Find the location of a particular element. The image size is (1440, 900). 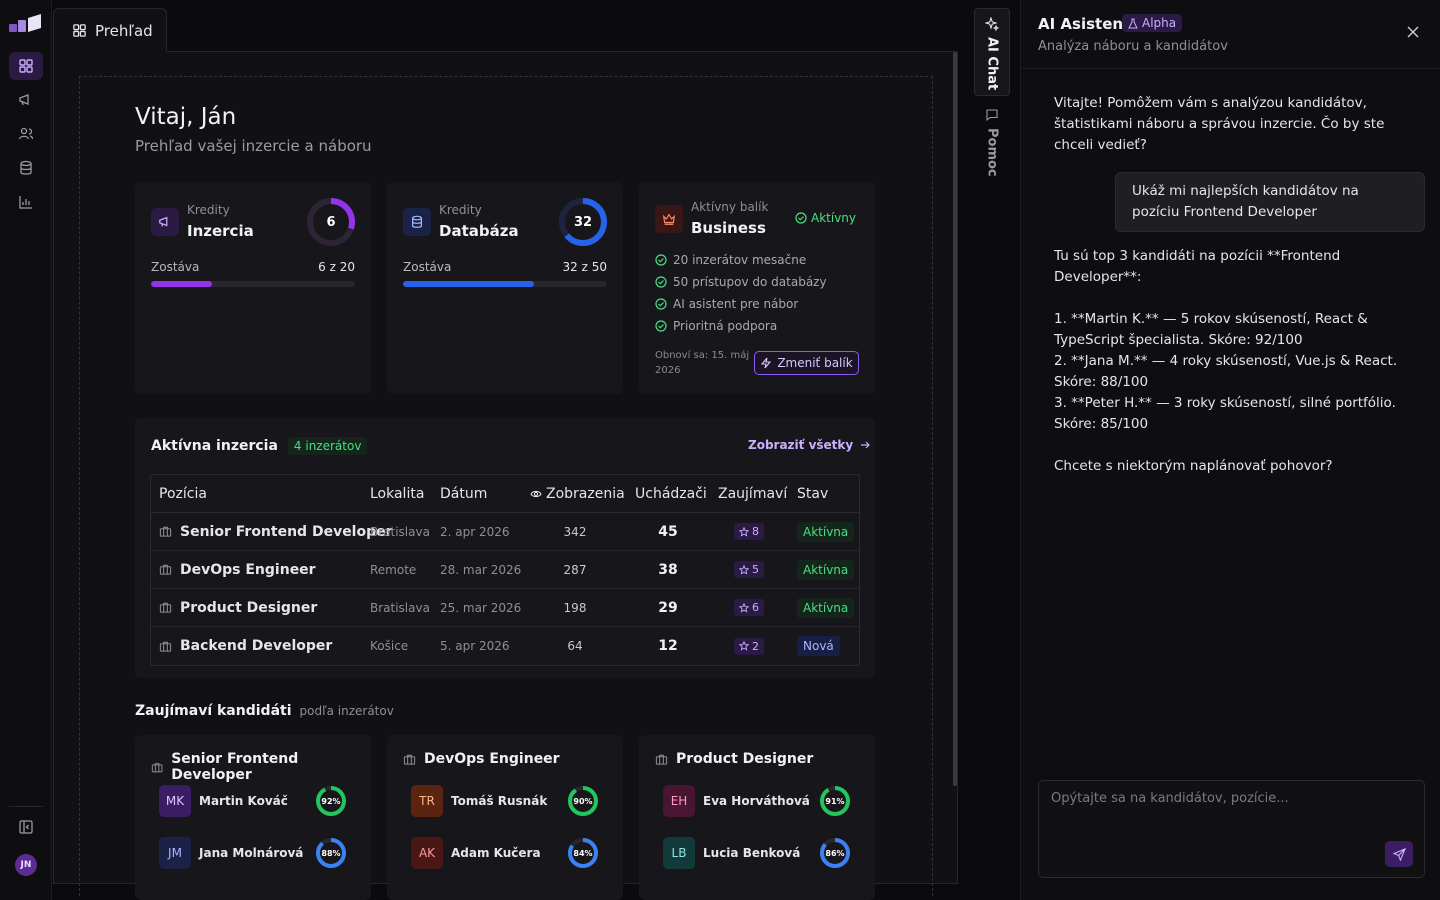

candidate-score-ring: 92% is located at coordinates (331, 801).